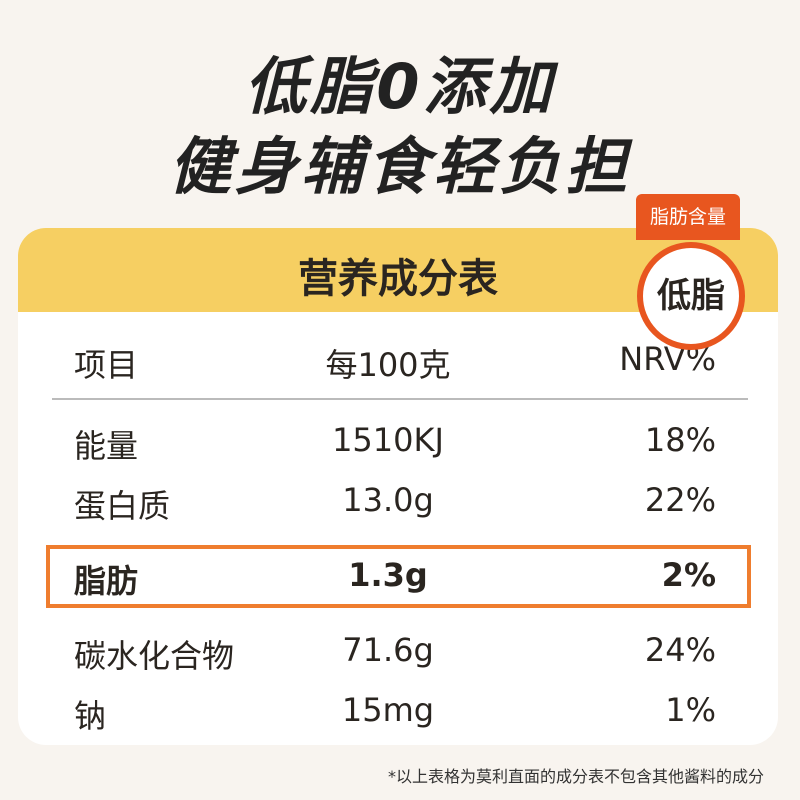 The height and width of the screenshot is (800, 800). I want to click on headline: 健身辅食轻负担, so click(399, 166).